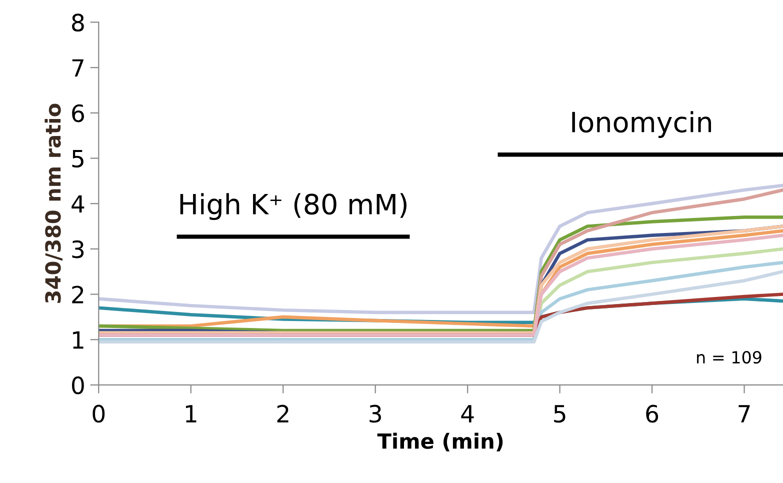 The height and width of the screenshot is (483, 783). What do you see at coordinates (652, 413) in the screenshot?
I see `x-tick-label: 6` at bounding box center [652, 413].